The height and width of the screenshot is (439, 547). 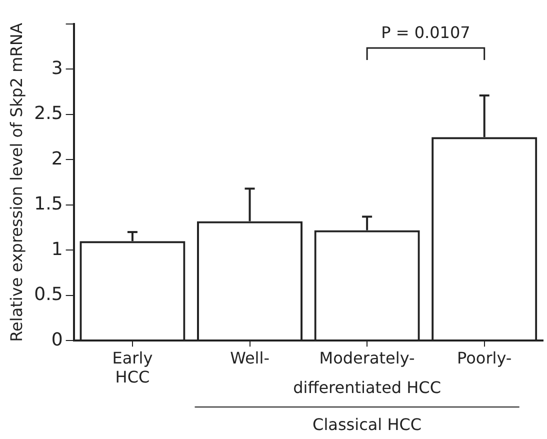 I want to click on y-tick-label: 2.5, so click(x=48, y=113).